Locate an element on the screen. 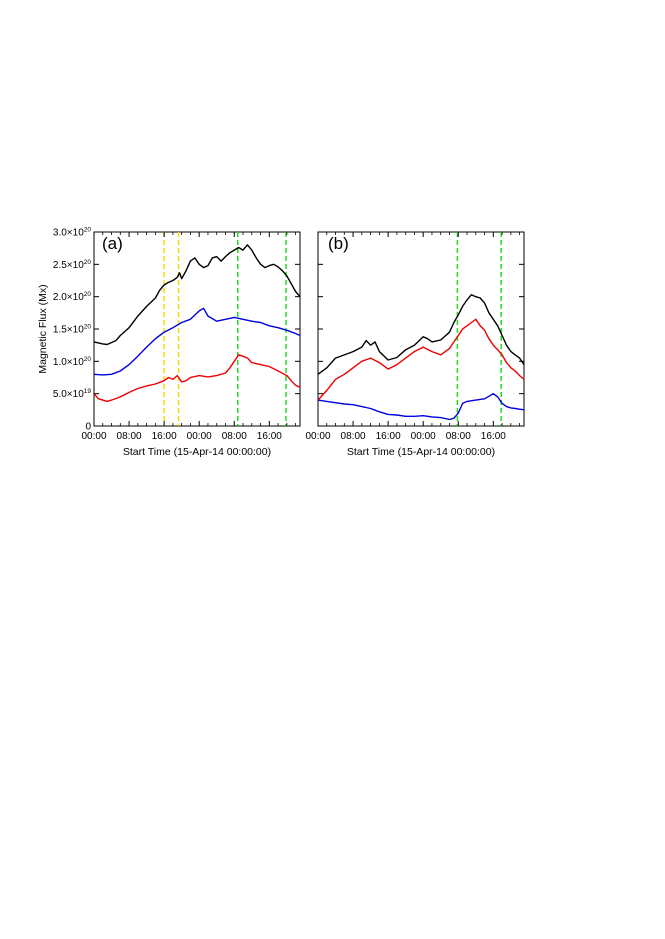 Image resolution: width=665 pixels, height=939 pixels. y-tick-label: 0 is located at coordinates (88, 427).